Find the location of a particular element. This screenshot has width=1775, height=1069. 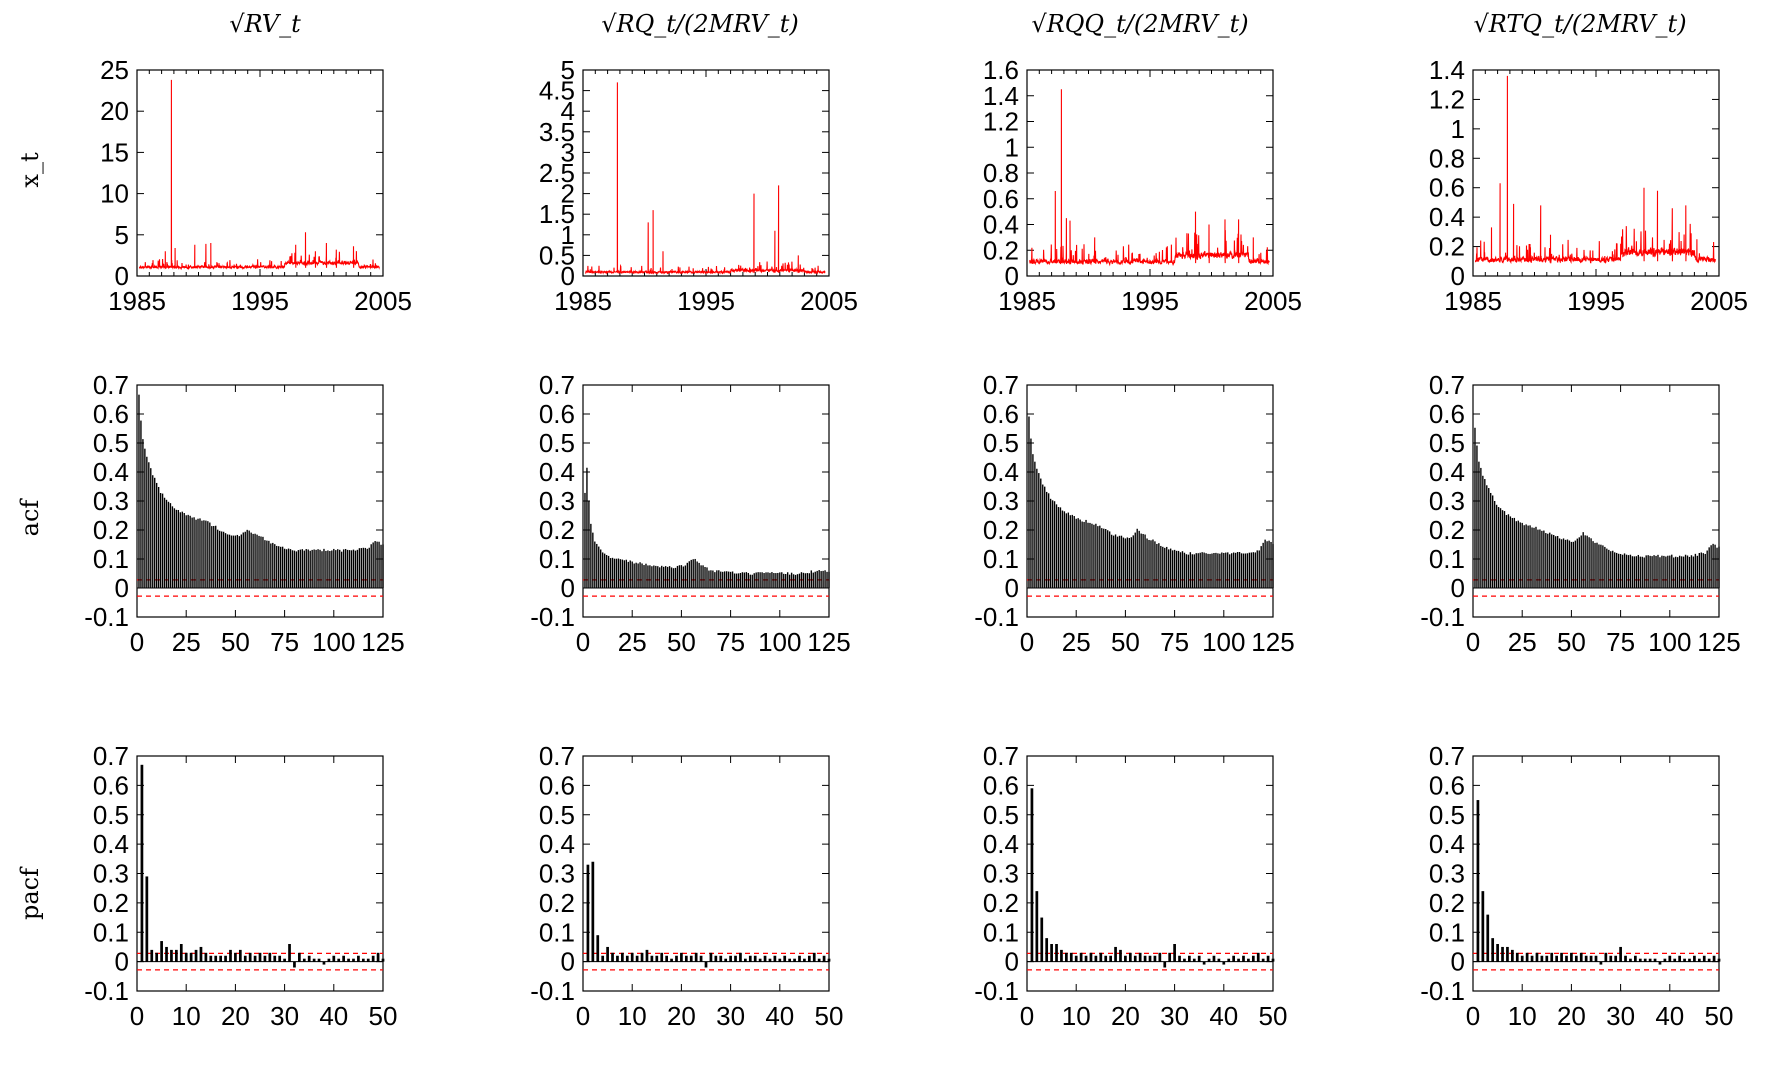

x-tick-label: 10 is located at coordinates (1076, 1016).